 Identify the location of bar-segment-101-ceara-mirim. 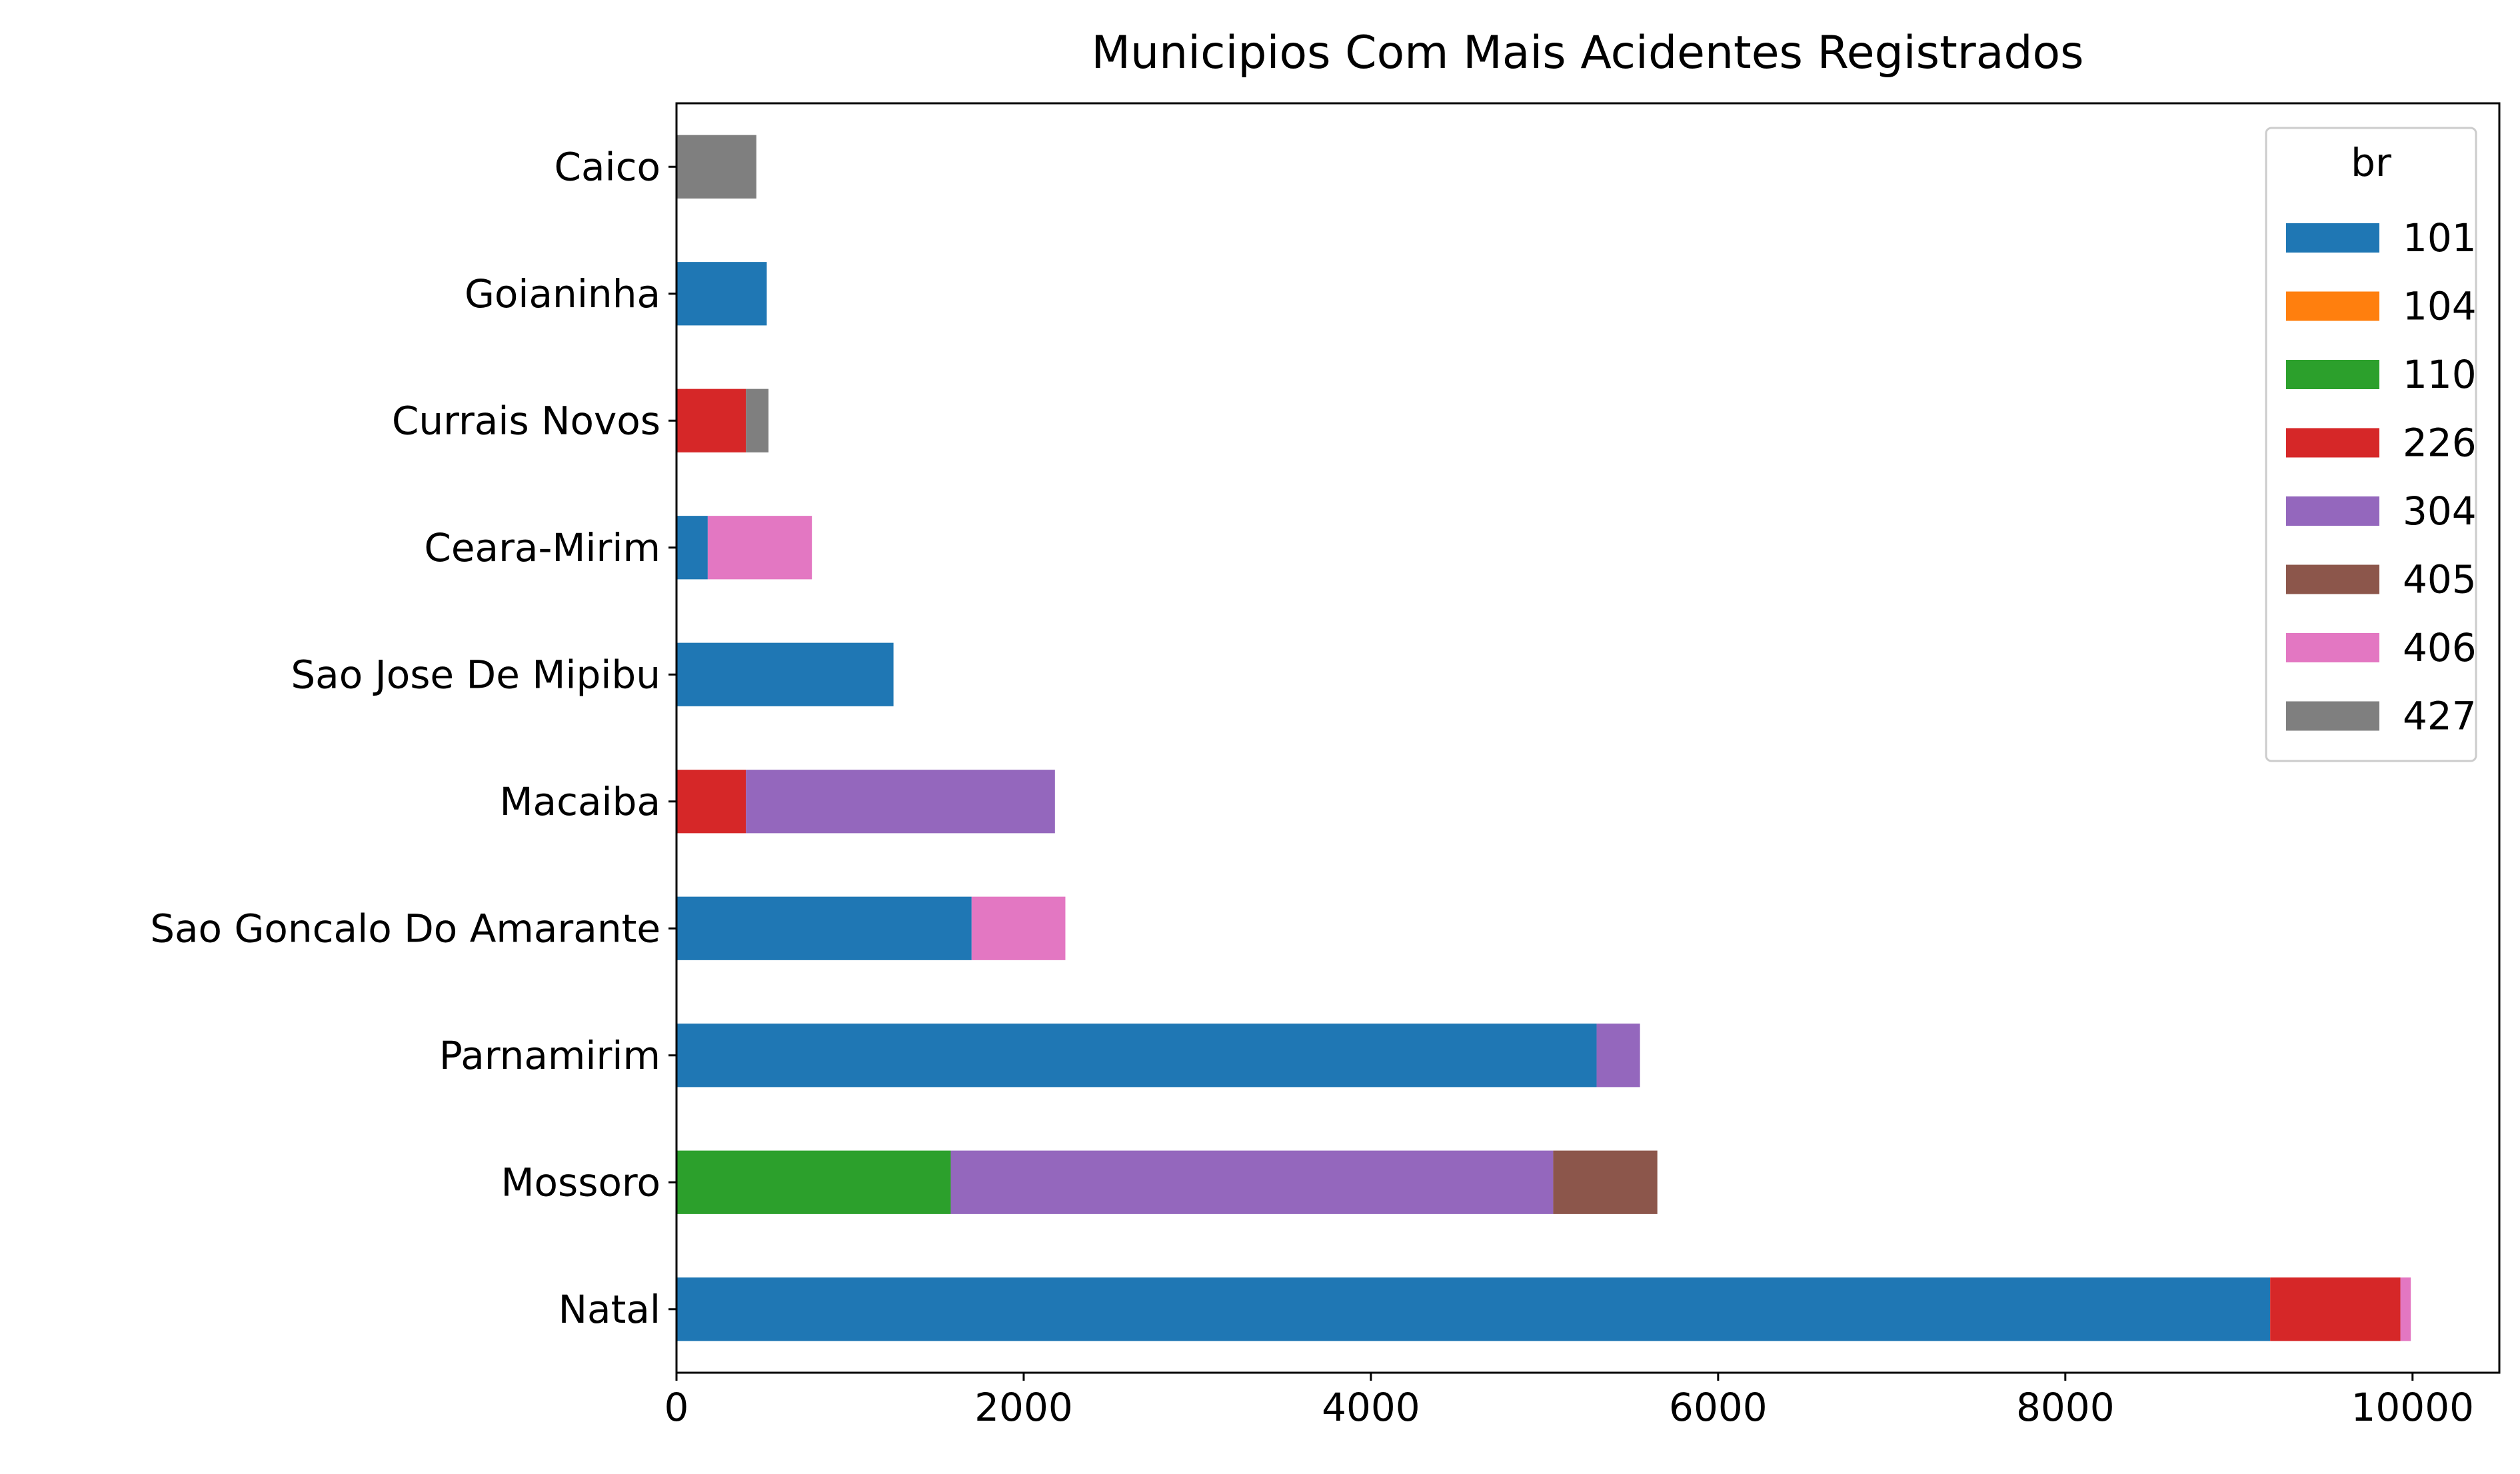
(692, 548).